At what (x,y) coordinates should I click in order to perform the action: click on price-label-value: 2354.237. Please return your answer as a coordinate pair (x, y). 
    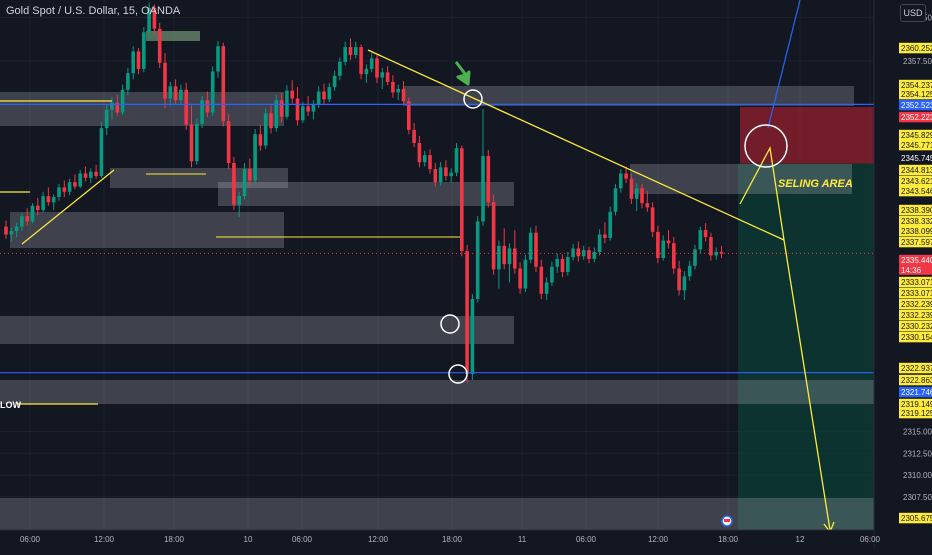
    Looking at the image, I should click on (916, 85).